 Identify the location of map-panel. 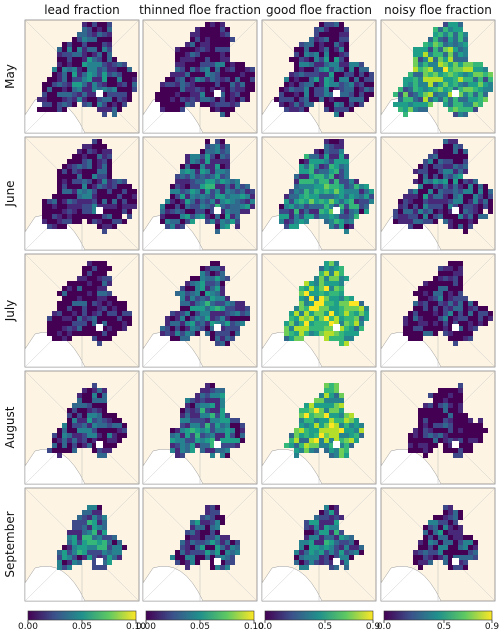
(319, 310).